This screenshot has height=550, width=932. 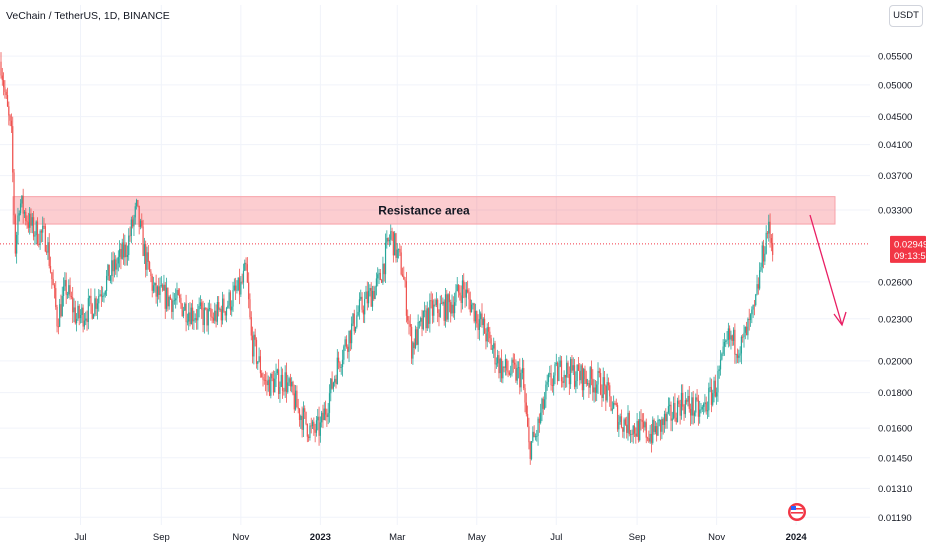 What do you see at coordinates (797, 512) in the screenshot?
I see `us-flag-icon` at bounding box center [797, 512].